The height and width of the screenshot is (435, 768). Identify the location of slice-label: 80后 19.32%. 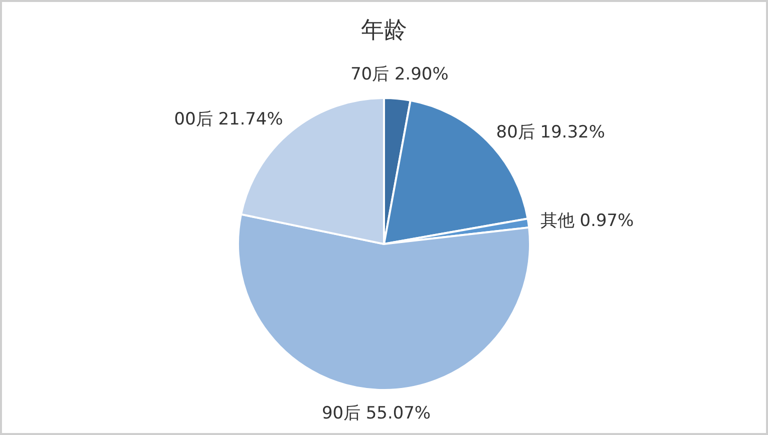
(551, 132).